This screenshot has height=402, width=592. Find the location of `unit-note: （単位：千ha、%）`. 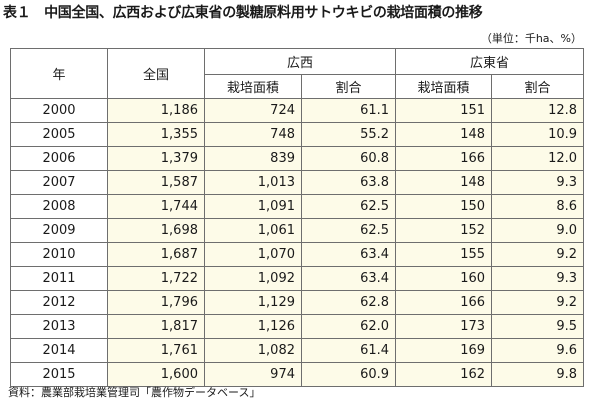

unit-note: （単位：千ha、%） is located at coordinates (531, 38).